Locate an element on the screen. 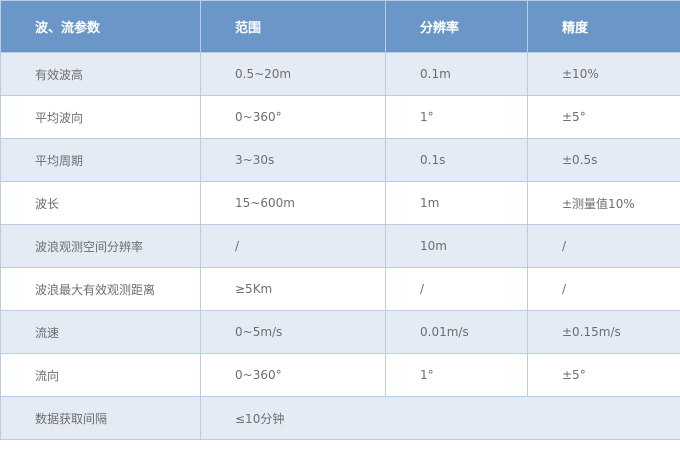  table-row: 平均周期 3~30s 0.1s ±0.5s is located at coordinates (340, 160).